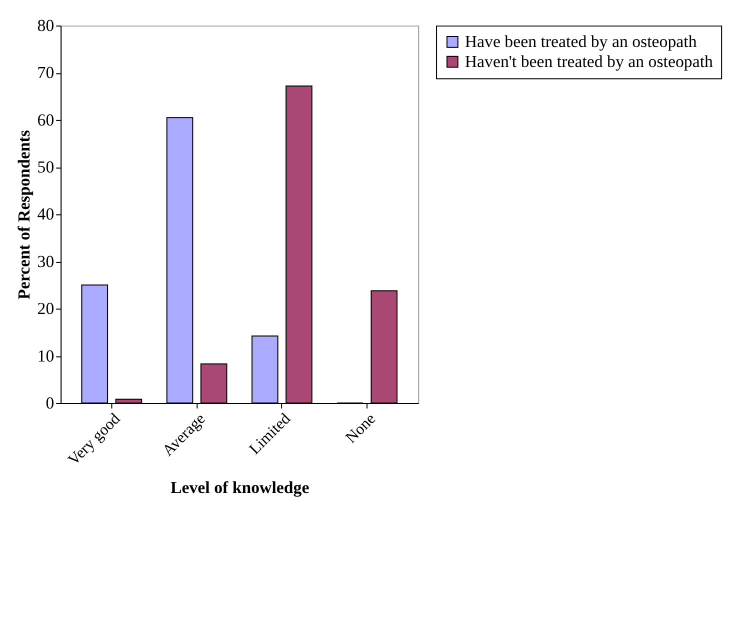 This screenshot has height=625, width=737. Describe the element at coordinates (45, 72) in the screenshot. I see `y-tick-label: 70` at that location.